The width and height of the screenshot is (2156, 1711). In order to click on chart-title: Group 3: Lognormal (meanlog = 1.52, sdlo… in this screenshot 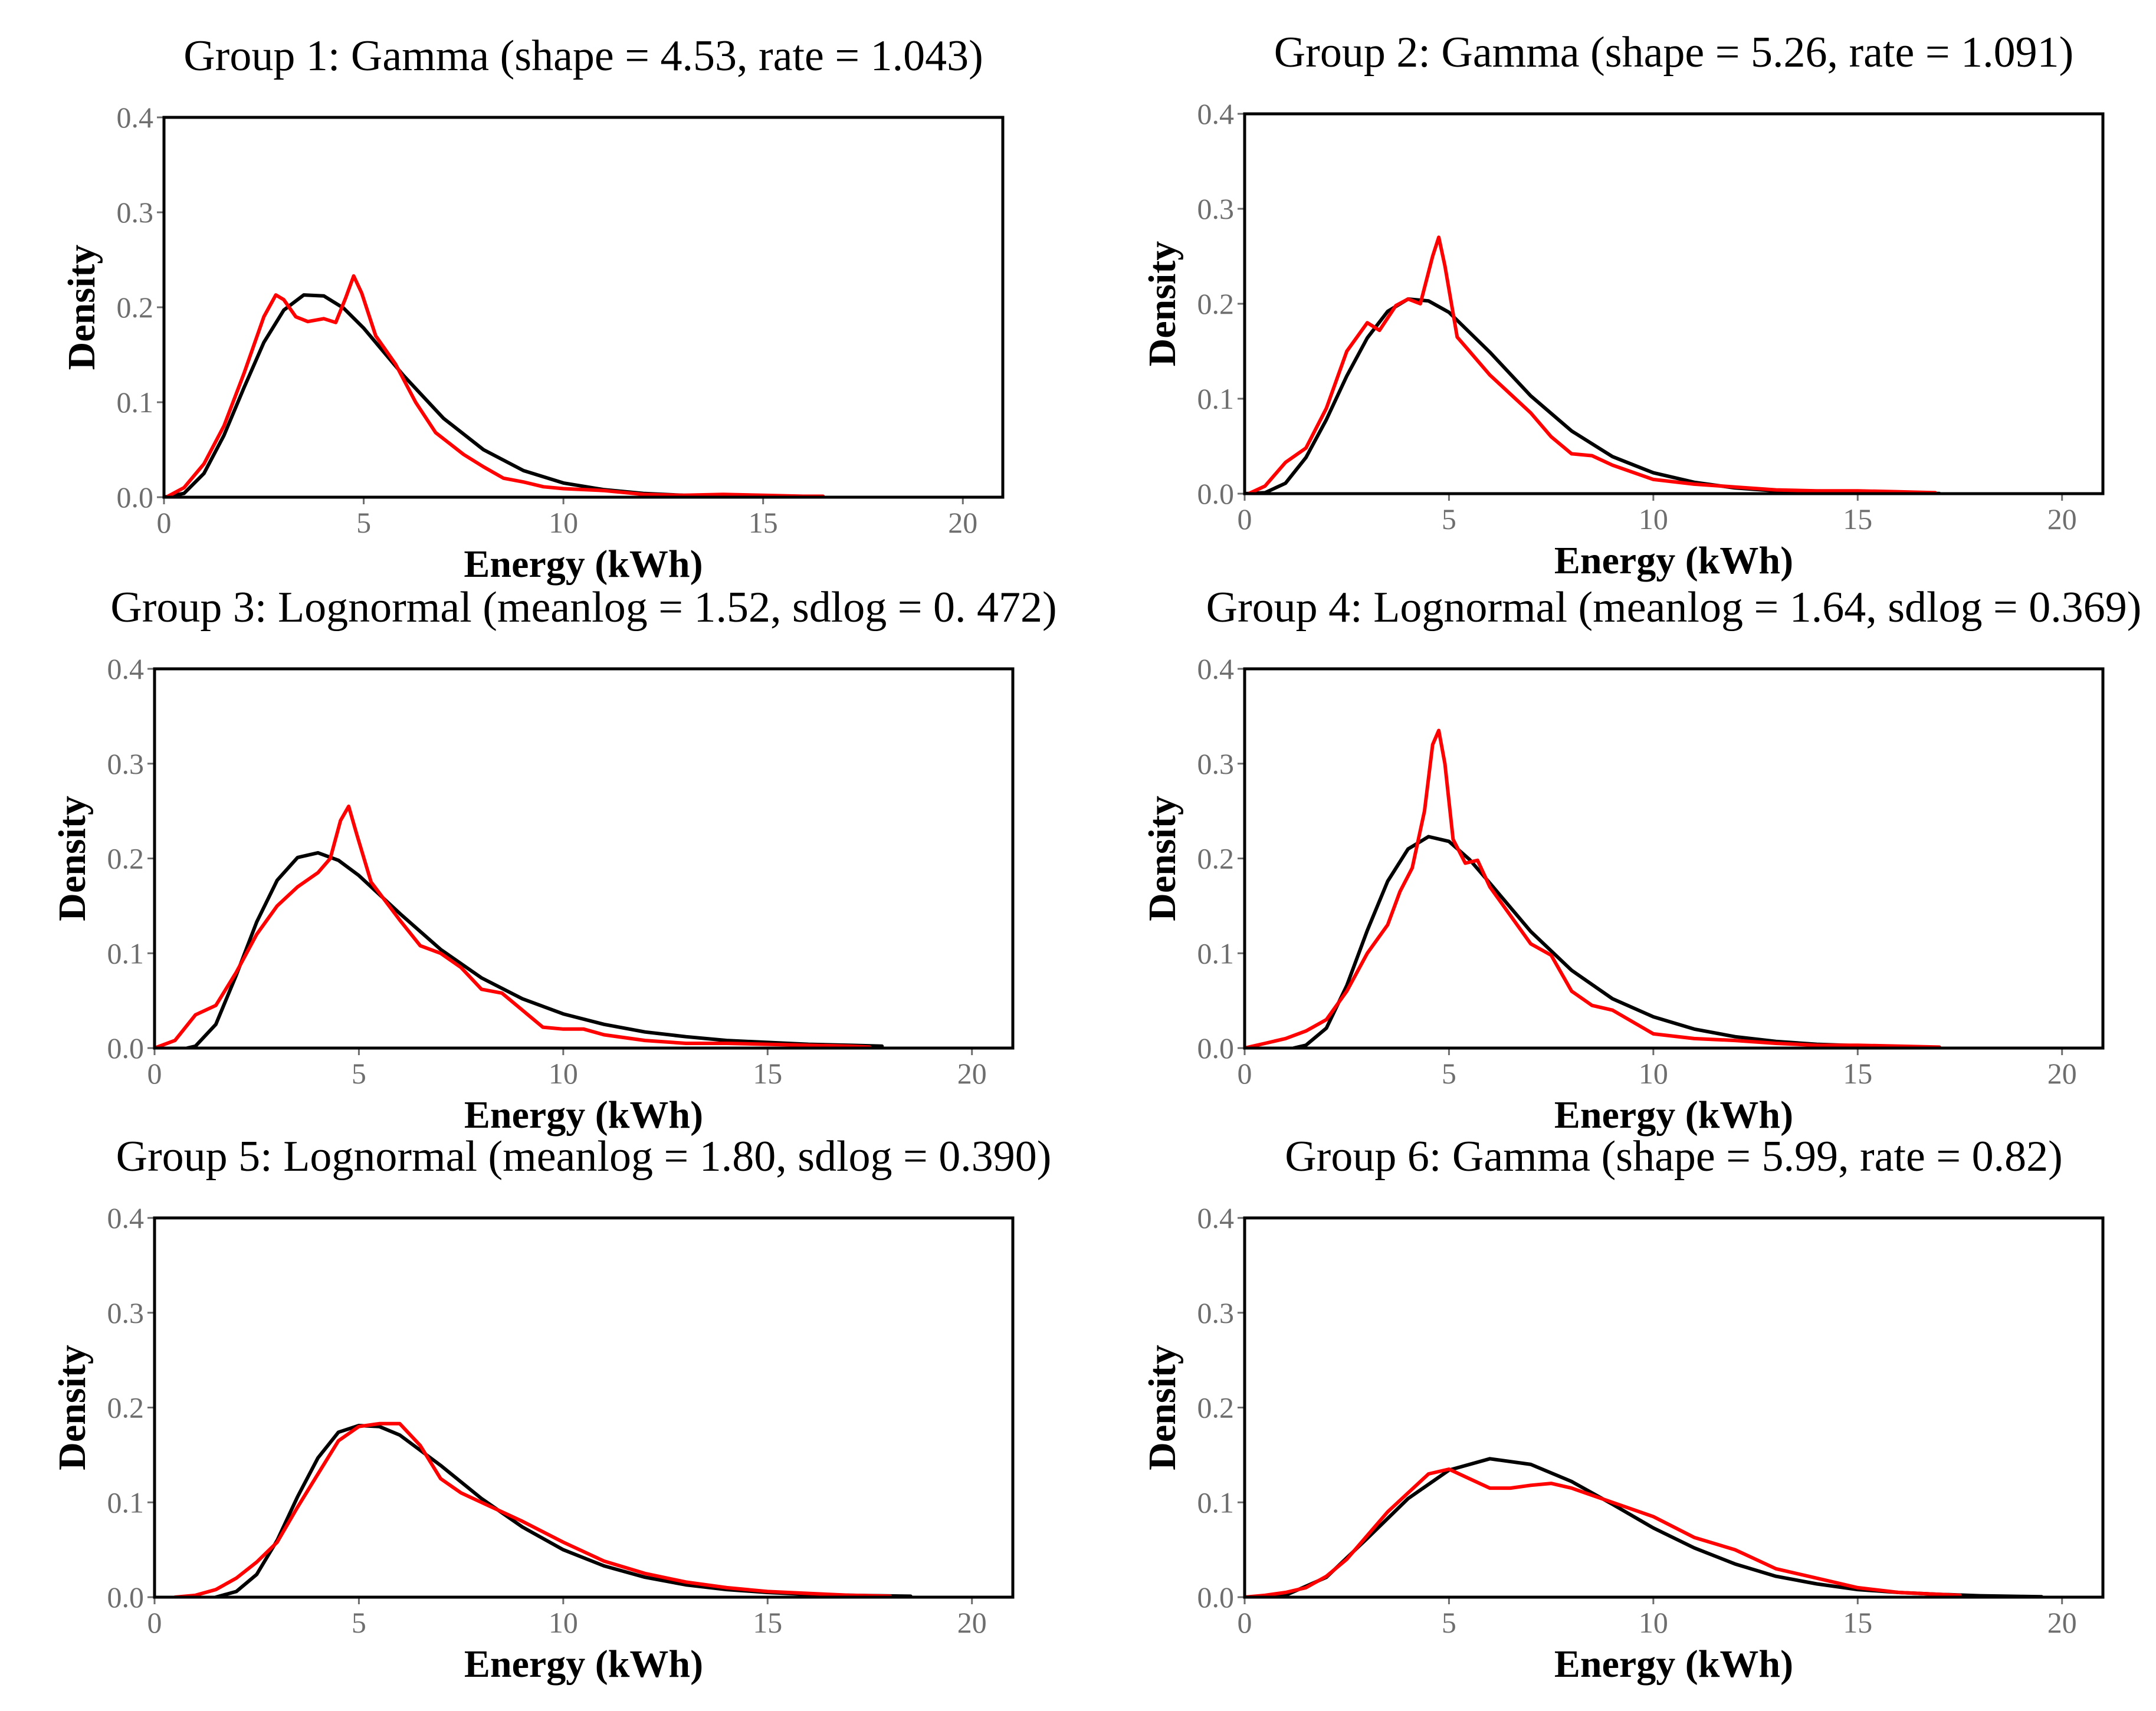, I will do `click(583, 607)`.